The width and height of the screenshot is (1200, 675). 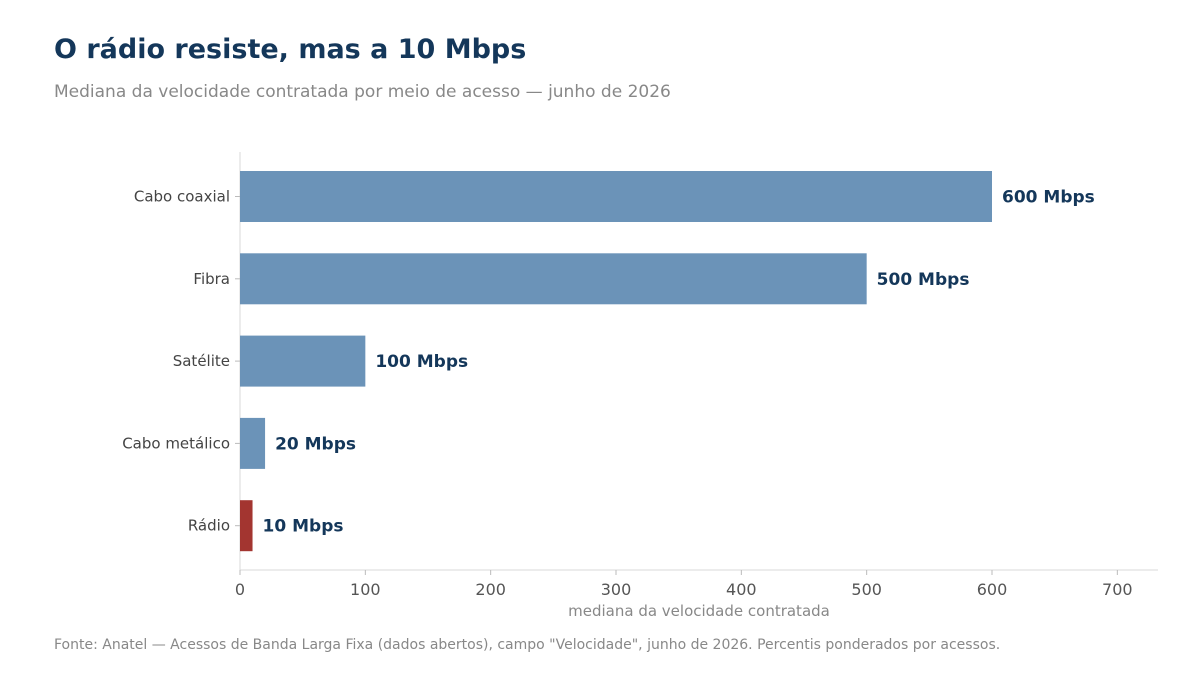 I want to click on x-tick-label: 0, so click(x=240, y=589).